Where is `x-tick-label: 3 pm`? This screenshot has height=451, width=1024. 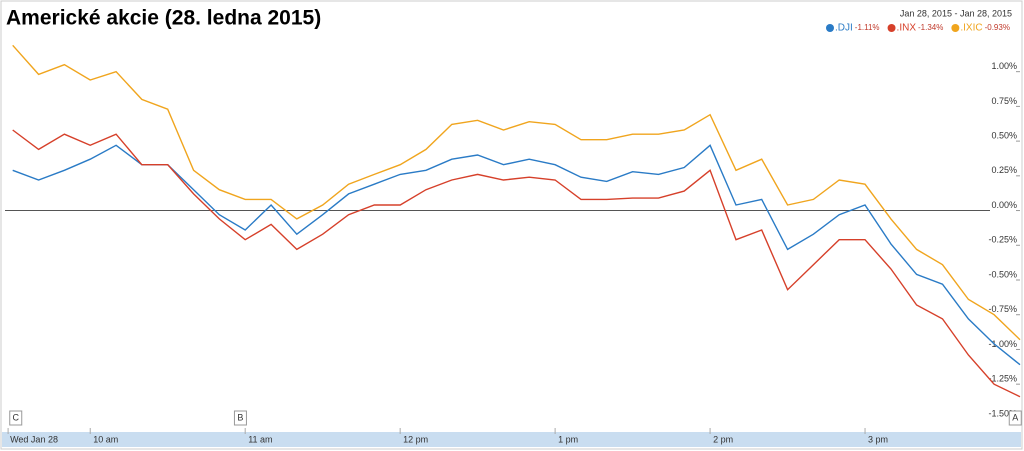
x-tick-label: 3 pm is located at coordinates (878, 439).